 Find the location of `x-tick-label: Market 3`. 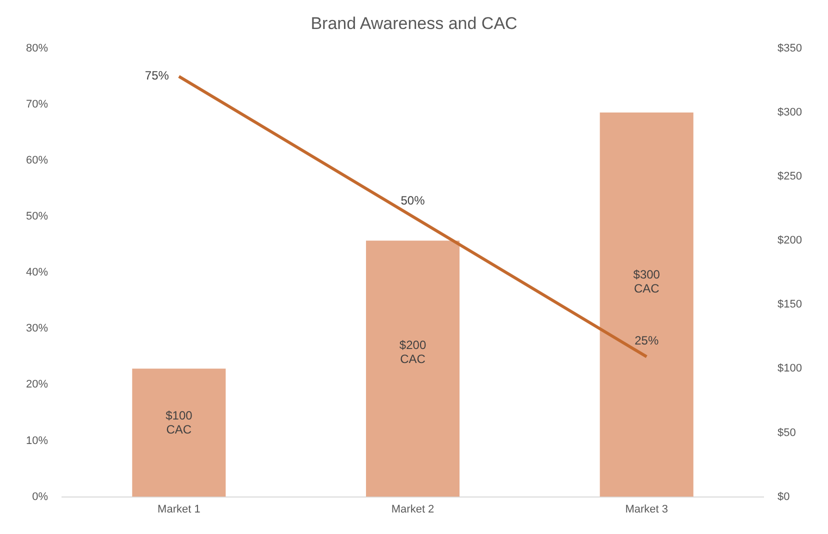

x-tick-label: Market 3 is located at coordinates (646, 509).